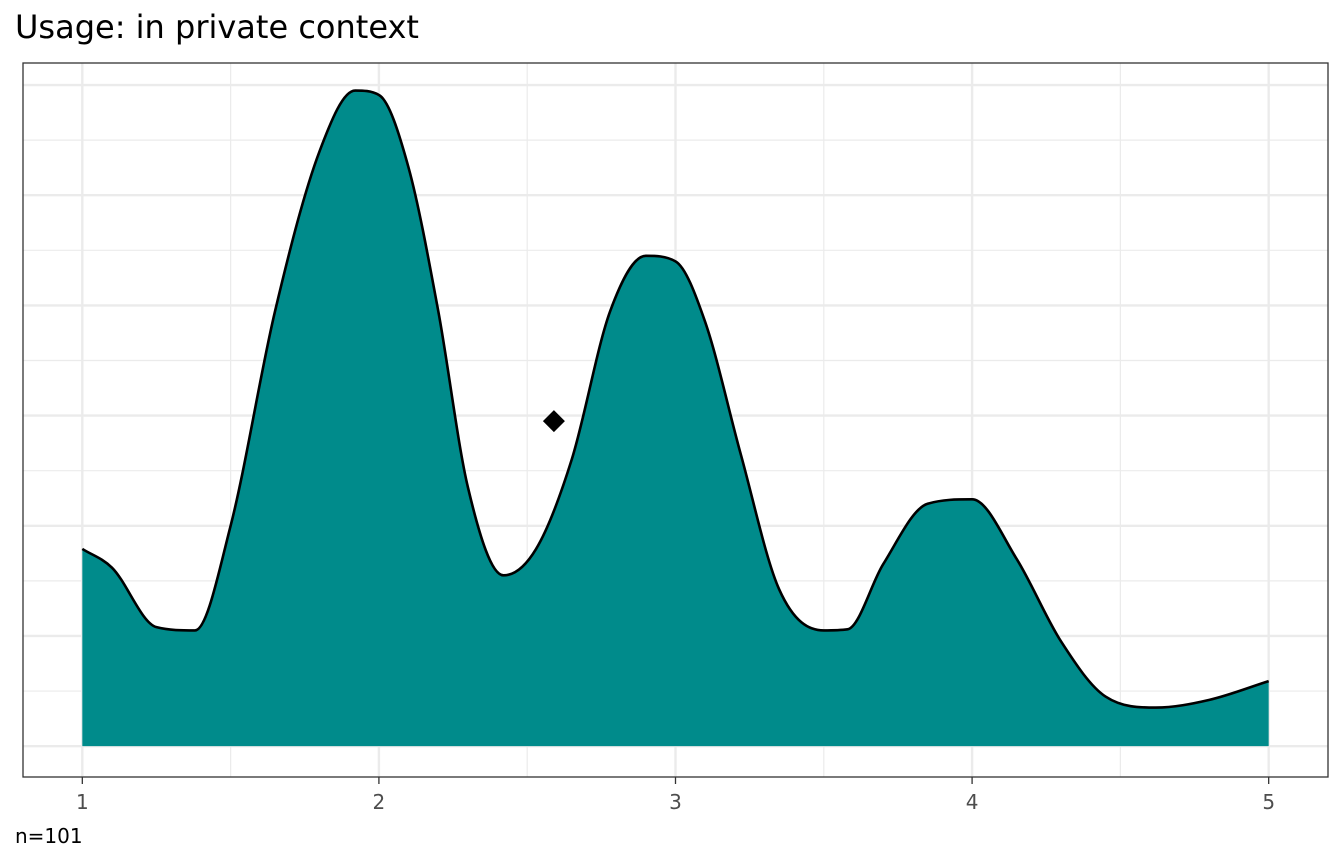 The width and height of the screenshot is (1344, 865). I want to click on x-tick-label: 5, so click(1268, 802).